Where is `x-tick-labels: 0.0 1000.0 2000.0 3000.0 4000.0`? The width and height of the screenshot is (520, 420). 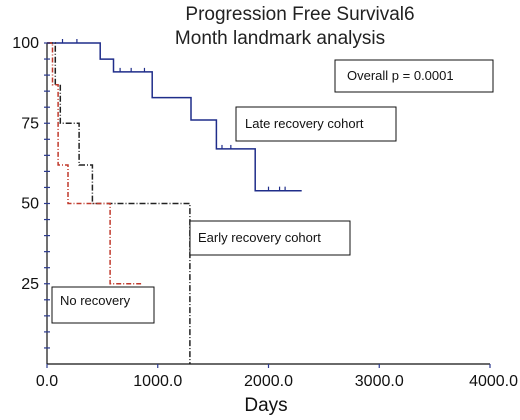 x-tick-labels: 0.0 1000.0 2000.0 3000.0 4000.0 is located at coordinates (277, 377).